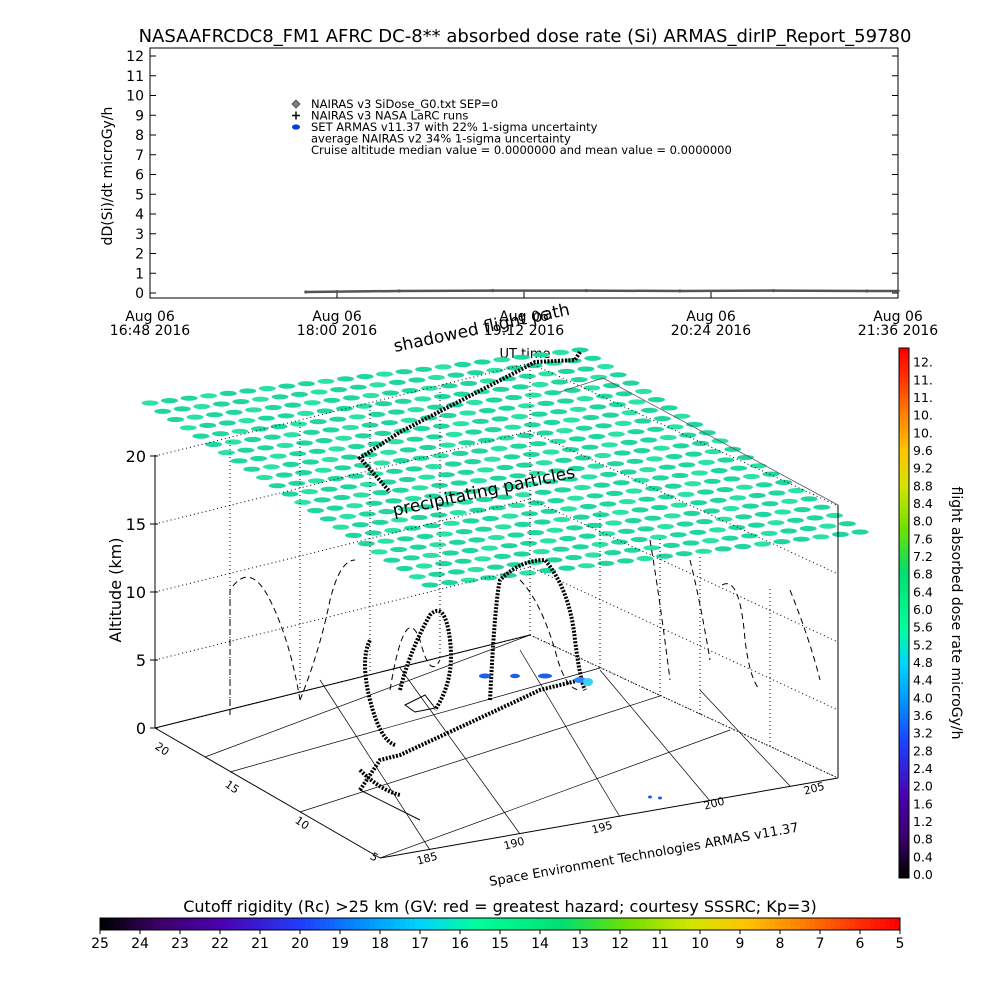 The width and height of the screenshot is (1000, 1000). What do you see at coordinates (342, 409) in the screenshot?
I see `grid-line` at bounding box center [342, 409].